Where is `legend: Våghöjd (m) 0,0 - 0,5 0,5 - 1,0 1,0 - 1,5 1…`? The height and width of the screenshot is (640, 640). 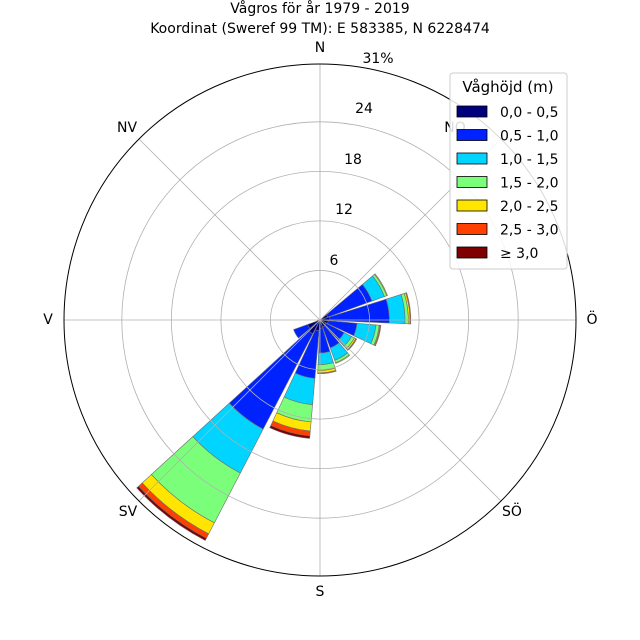
legend: Våghöjd (m) 0,0 - 0,5 0,5 - 1,0 1,0 - 1,5 1… is located at coordinates (508, 171).